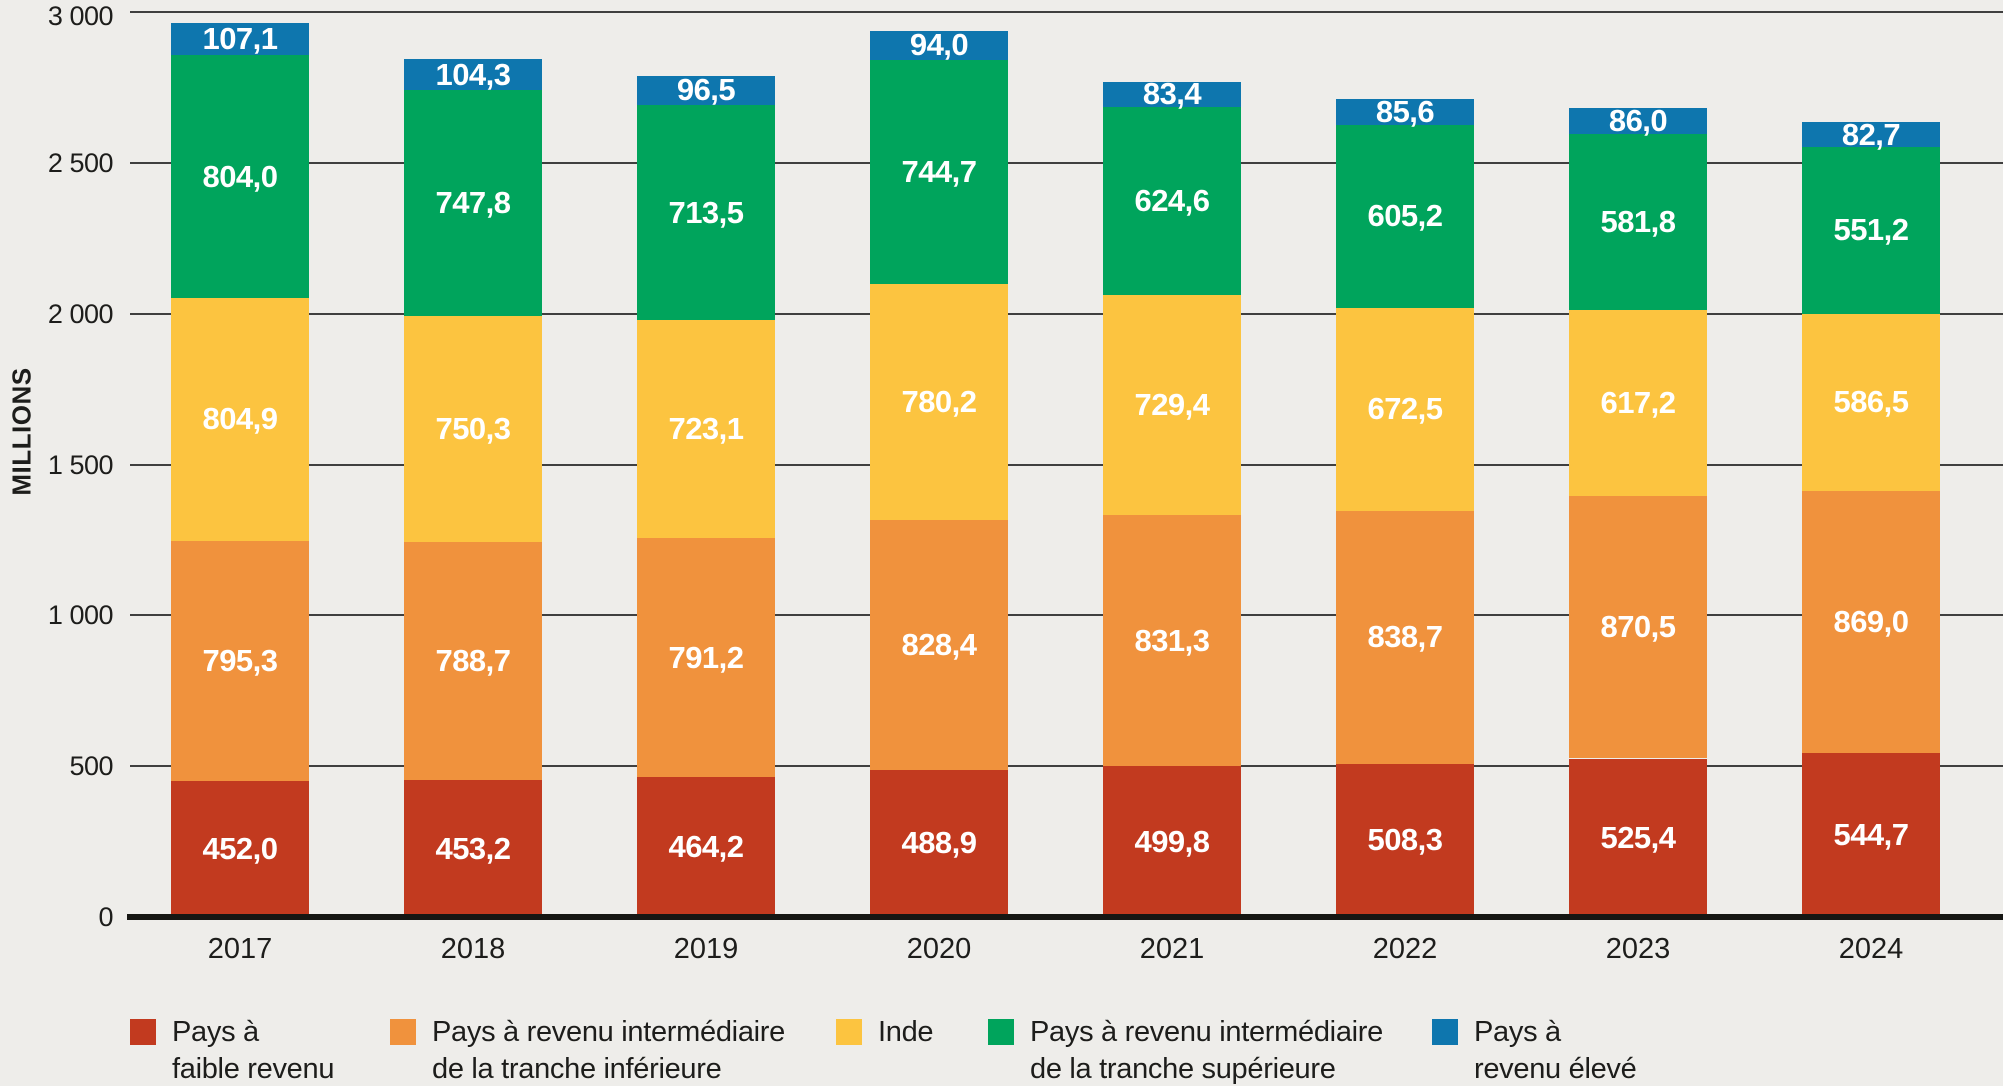 The width and height of the screenshot is (2003, 1086). What do you see at coordinates (706, 846) in the screenshot?
I see `bar-segment: 464,2` at bounding box center [706, 846].